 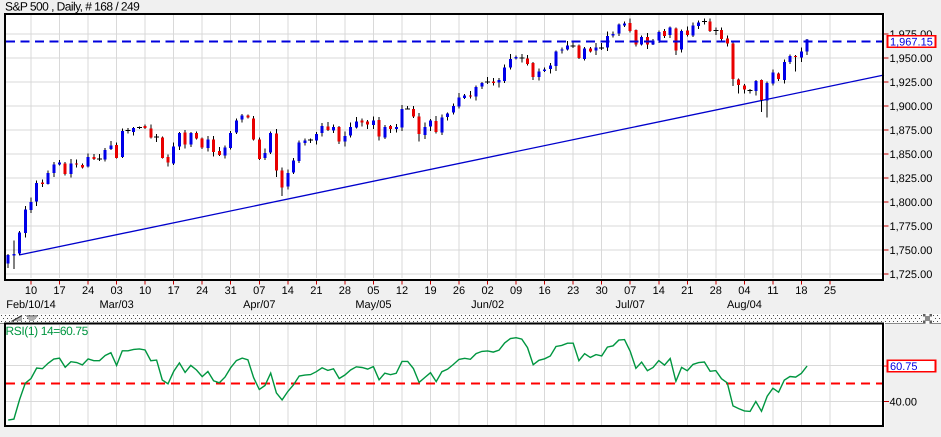 What do you see at coordinates (72, 7) in the screenshot?
I see `svg-text: S&P 500 , Daily, # 168 / 249` at bounding box center [72, 7].